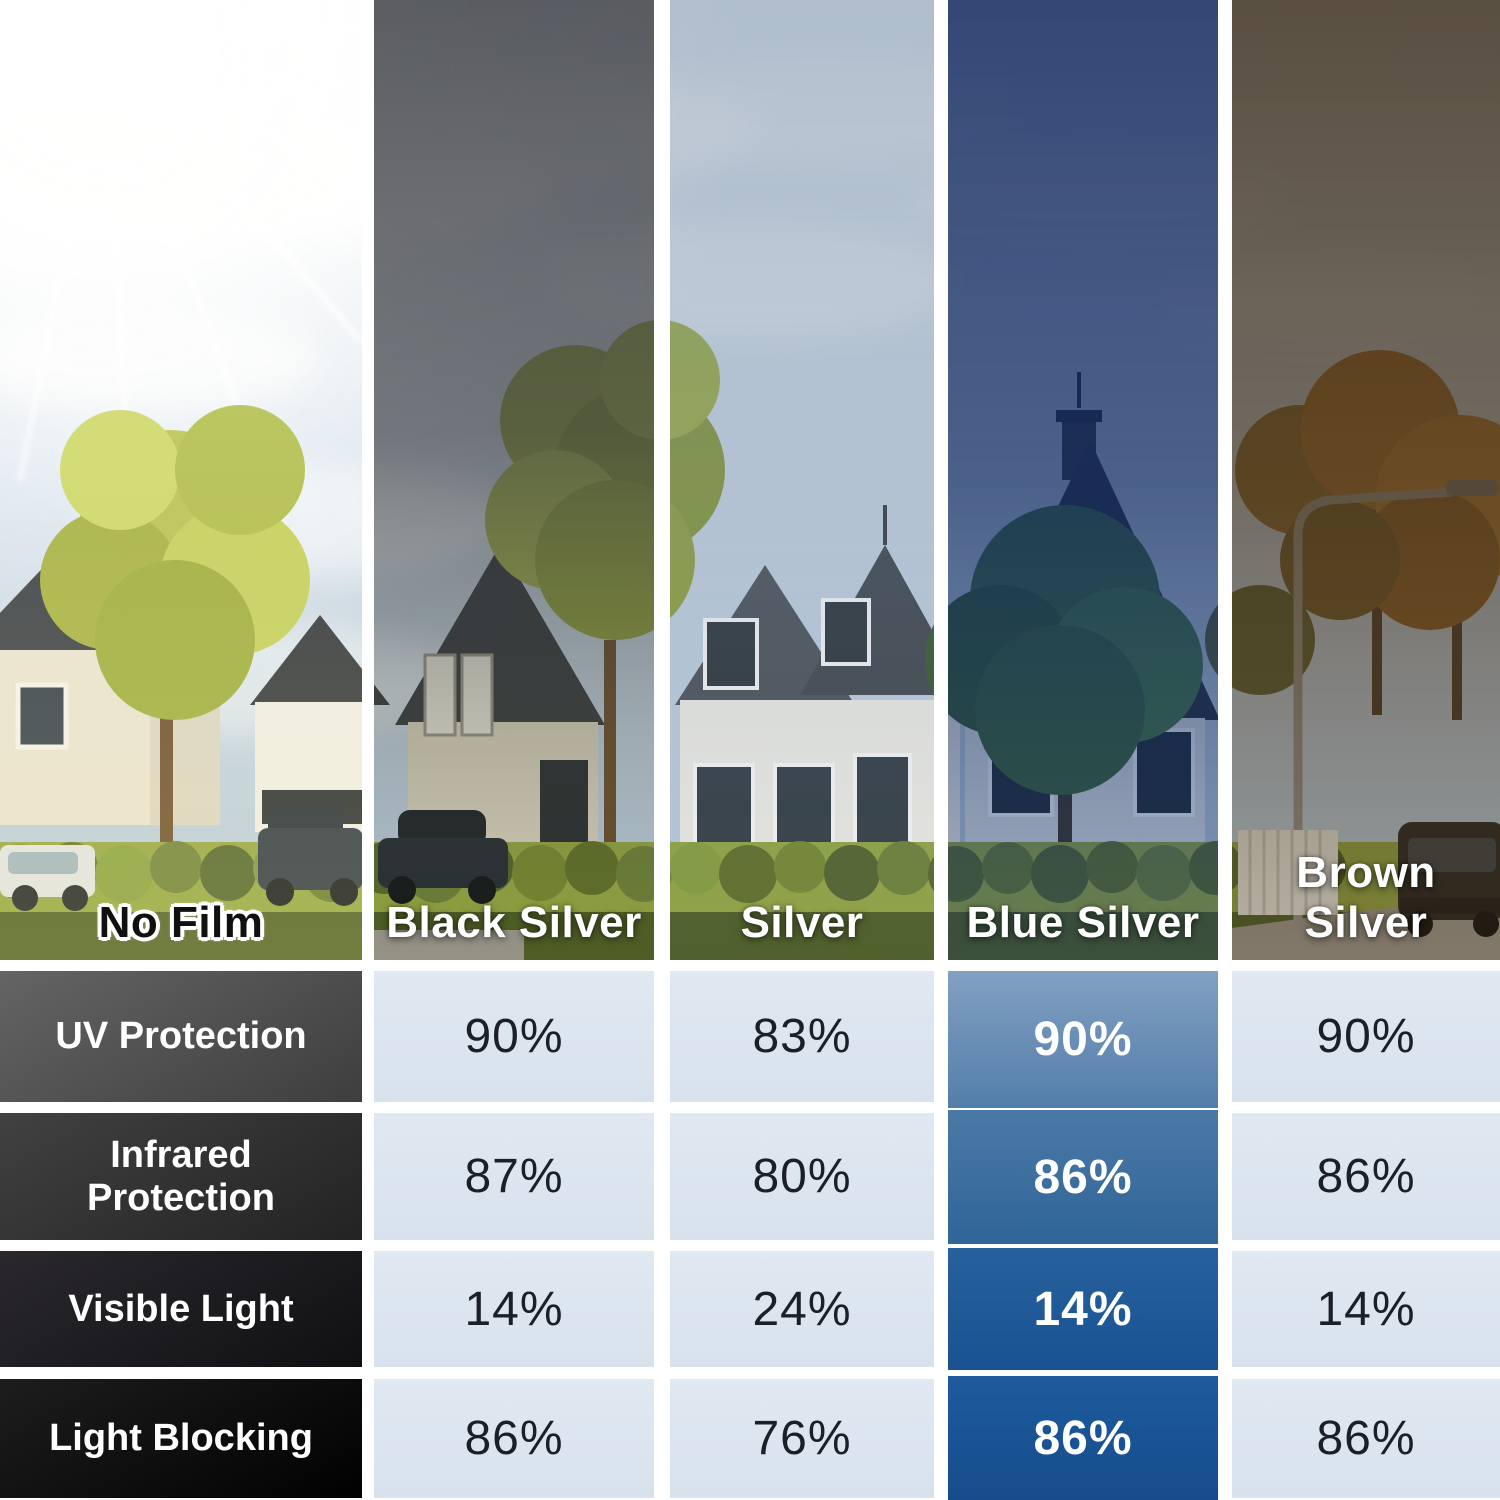  I want to click on cell-value: 24%, so click(802, 1309).